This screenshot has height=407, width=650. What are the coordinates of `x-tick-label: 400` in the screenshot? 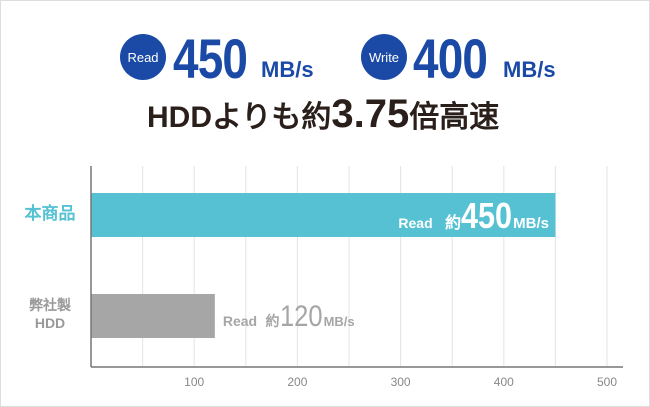 It's located at (504, 382).